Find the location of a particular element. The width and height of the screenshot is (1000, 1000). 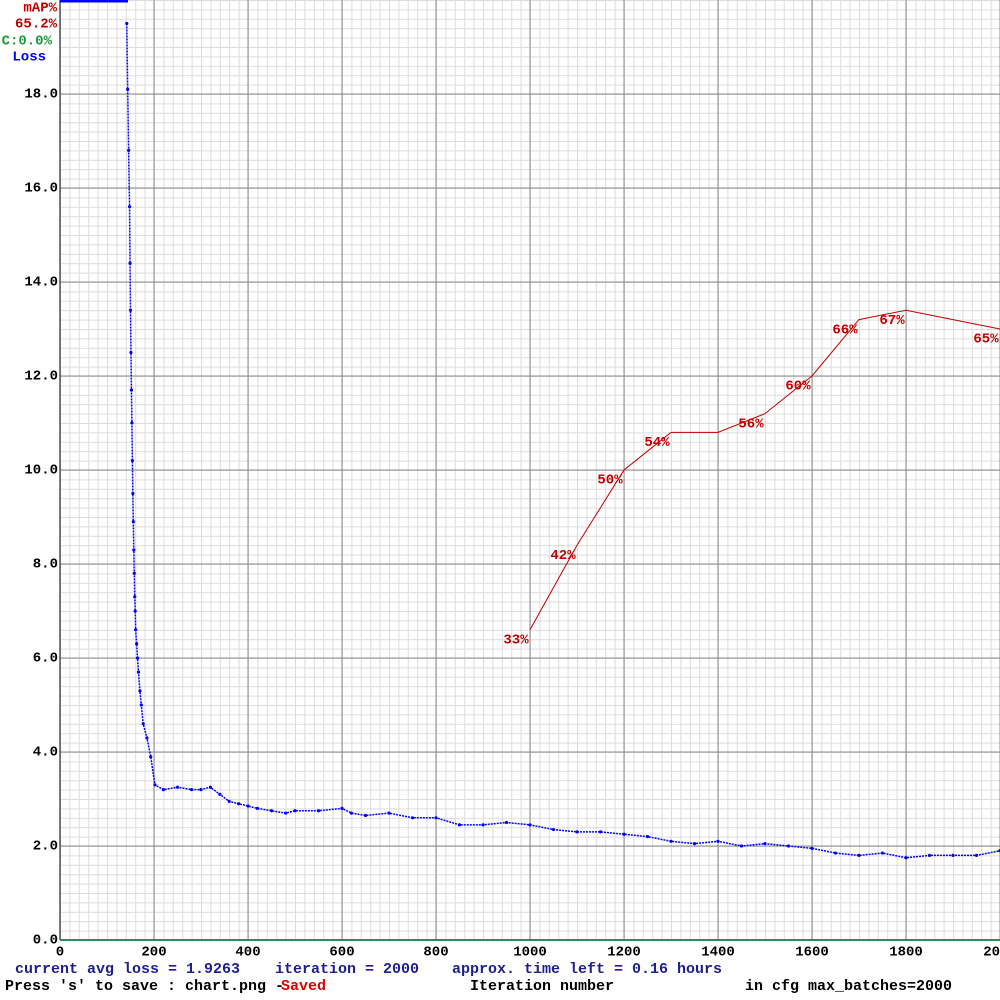

map-label: 54% is located at coordinates (657, 443).